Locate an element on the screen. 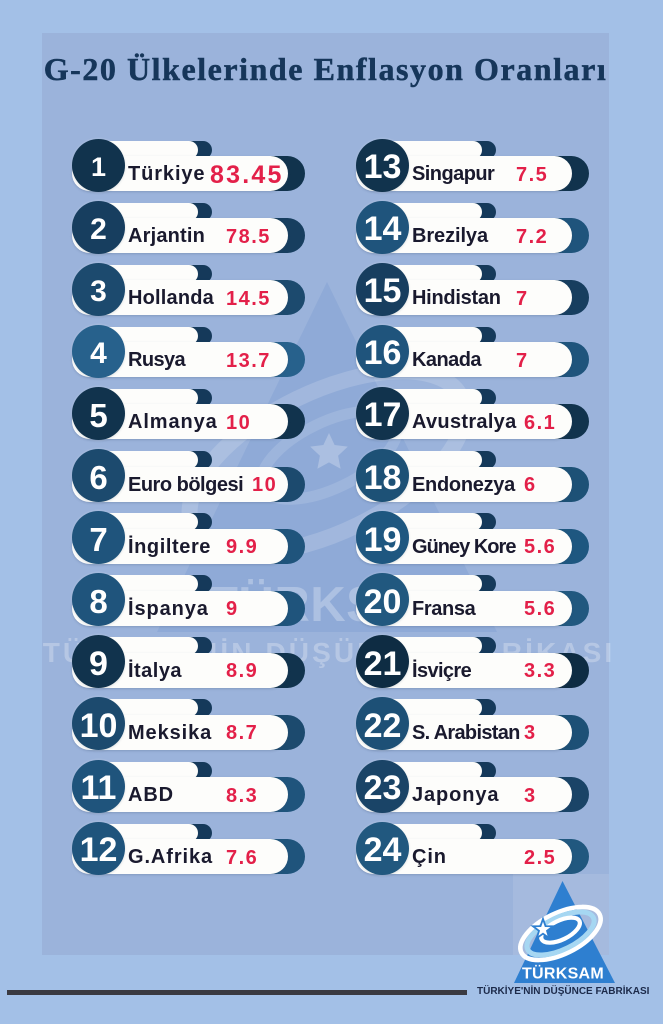 The width and height of the screenshot is (663, 1024). svg-text: TÜRKSAM is located at coordinates (563, 973).